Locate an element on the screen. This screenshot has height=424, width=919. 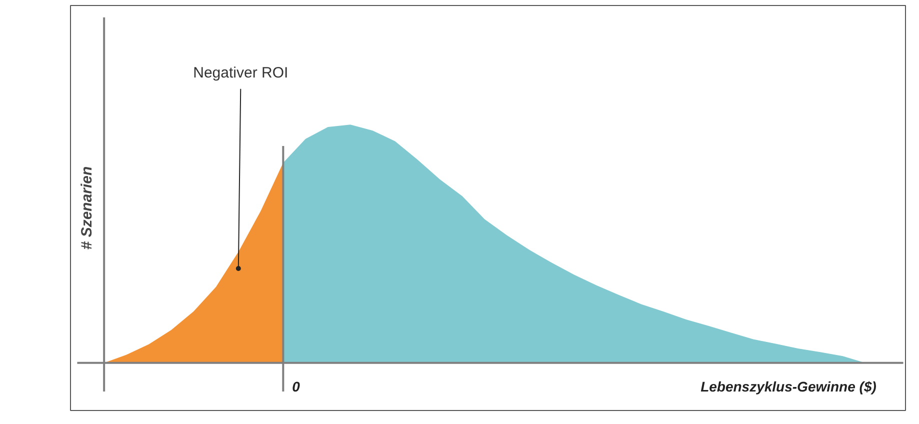
text: Negativer ROI is located at coordinates (240, 73).